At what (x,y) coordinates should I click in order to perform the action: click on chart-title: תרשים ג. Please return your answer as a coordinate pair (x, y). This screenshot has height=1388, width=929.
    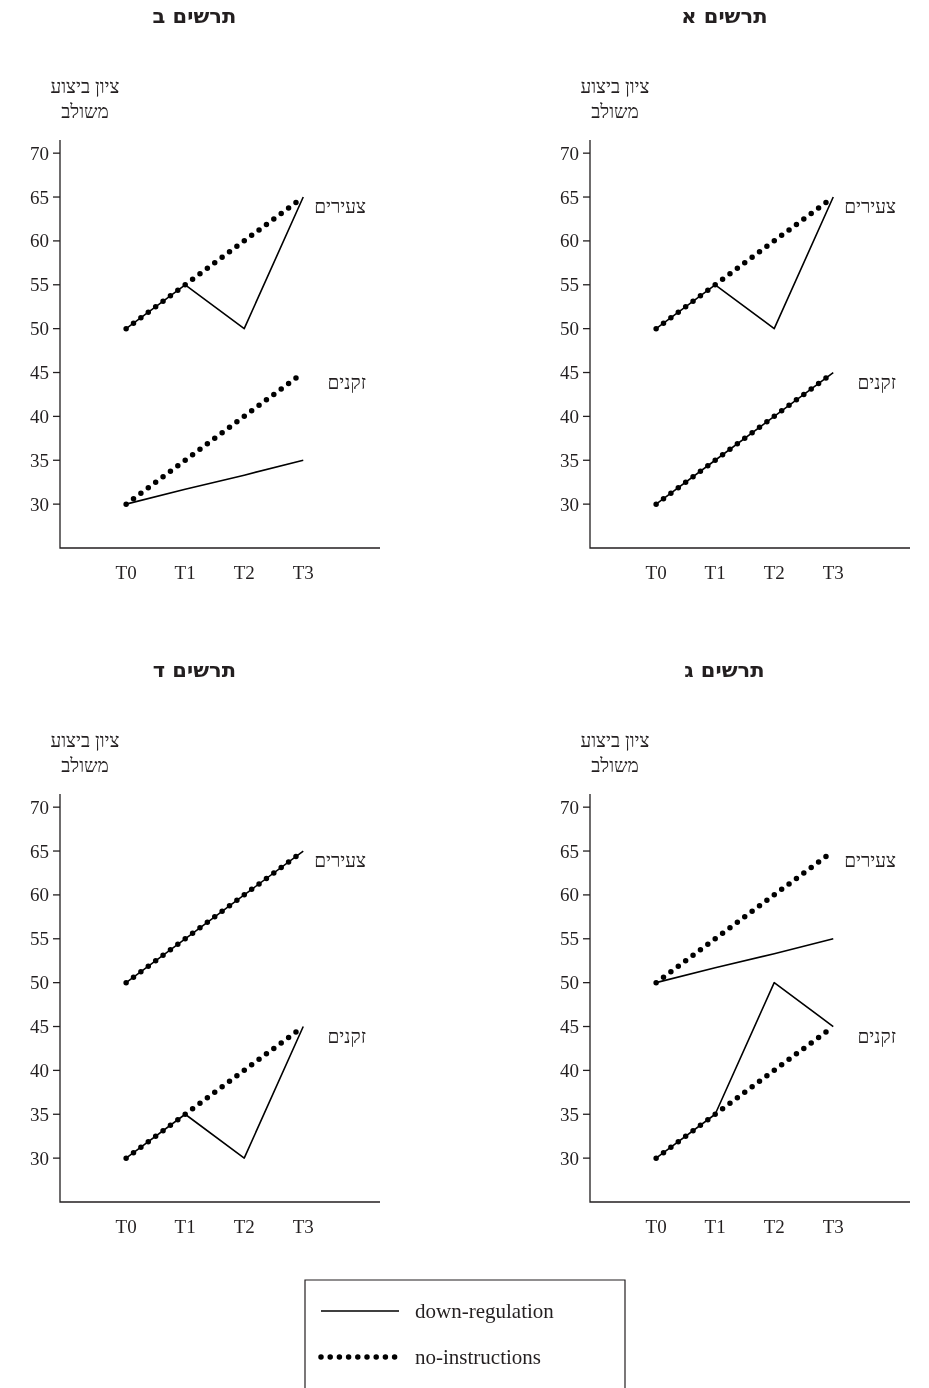
    Looking at the image, I should click on (724, 670).